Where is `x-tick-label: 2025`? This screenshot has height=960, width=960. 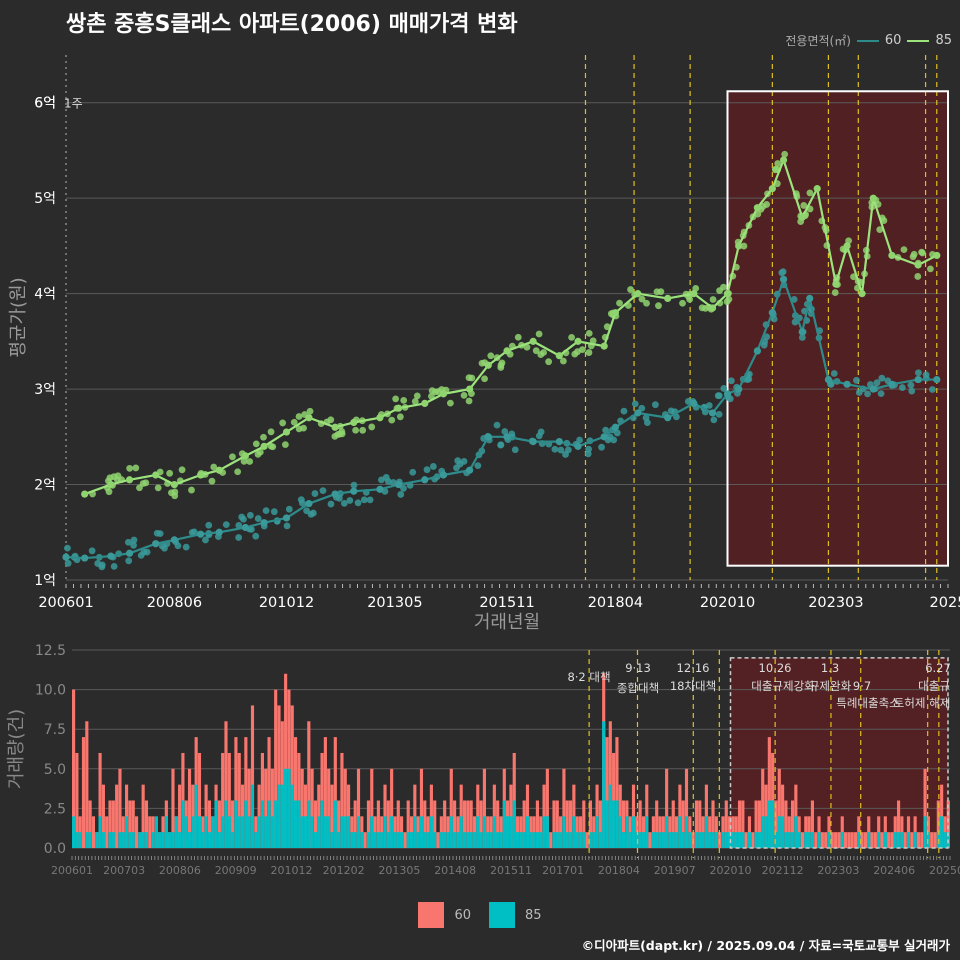
x-tick-label: 2025 is located at coordinates (945, 603).